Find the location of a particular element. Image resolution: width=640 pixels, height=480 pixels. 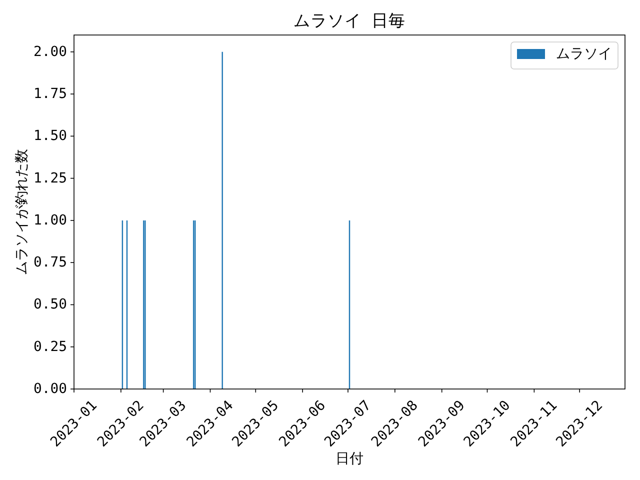

y-tick-label: 2.00 is located at coordinates (50, 52).